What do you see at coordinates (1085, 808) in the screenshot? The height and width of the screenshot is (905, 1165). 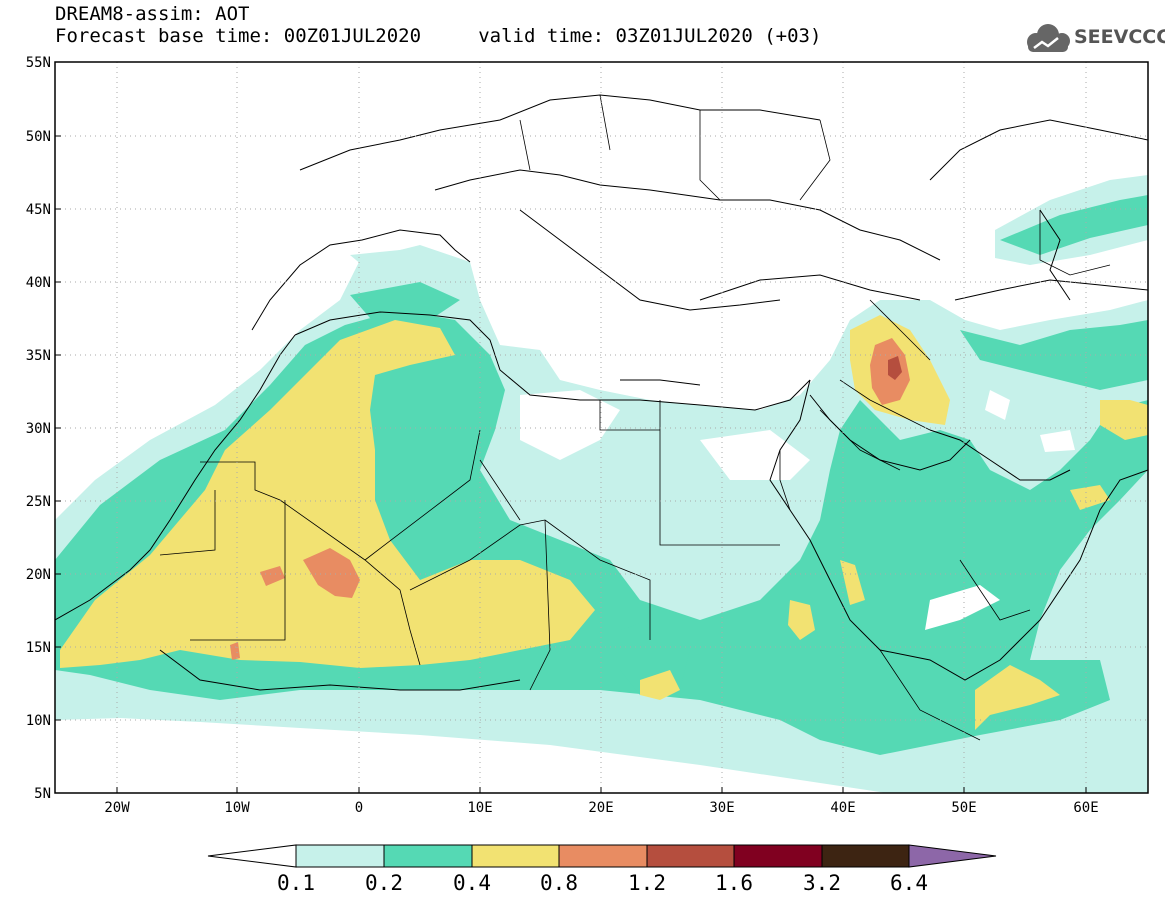 I see `lon-label: 60E` at bounding box center [1085, 808].